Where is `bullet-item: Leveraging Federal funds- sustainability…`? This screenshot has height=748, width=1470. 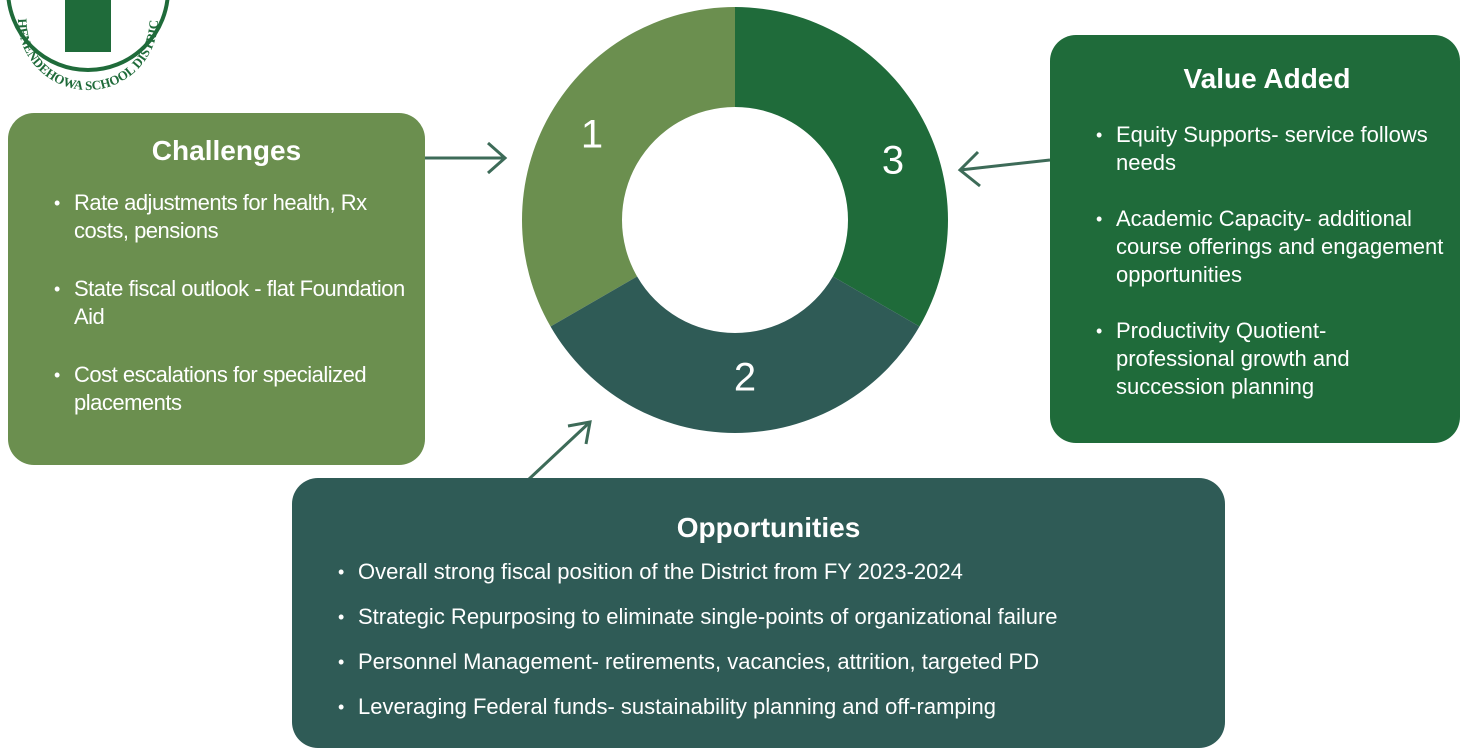 bullet-item: Leveraging Federal funds- sustainability… is located at coordinates (771, 707).